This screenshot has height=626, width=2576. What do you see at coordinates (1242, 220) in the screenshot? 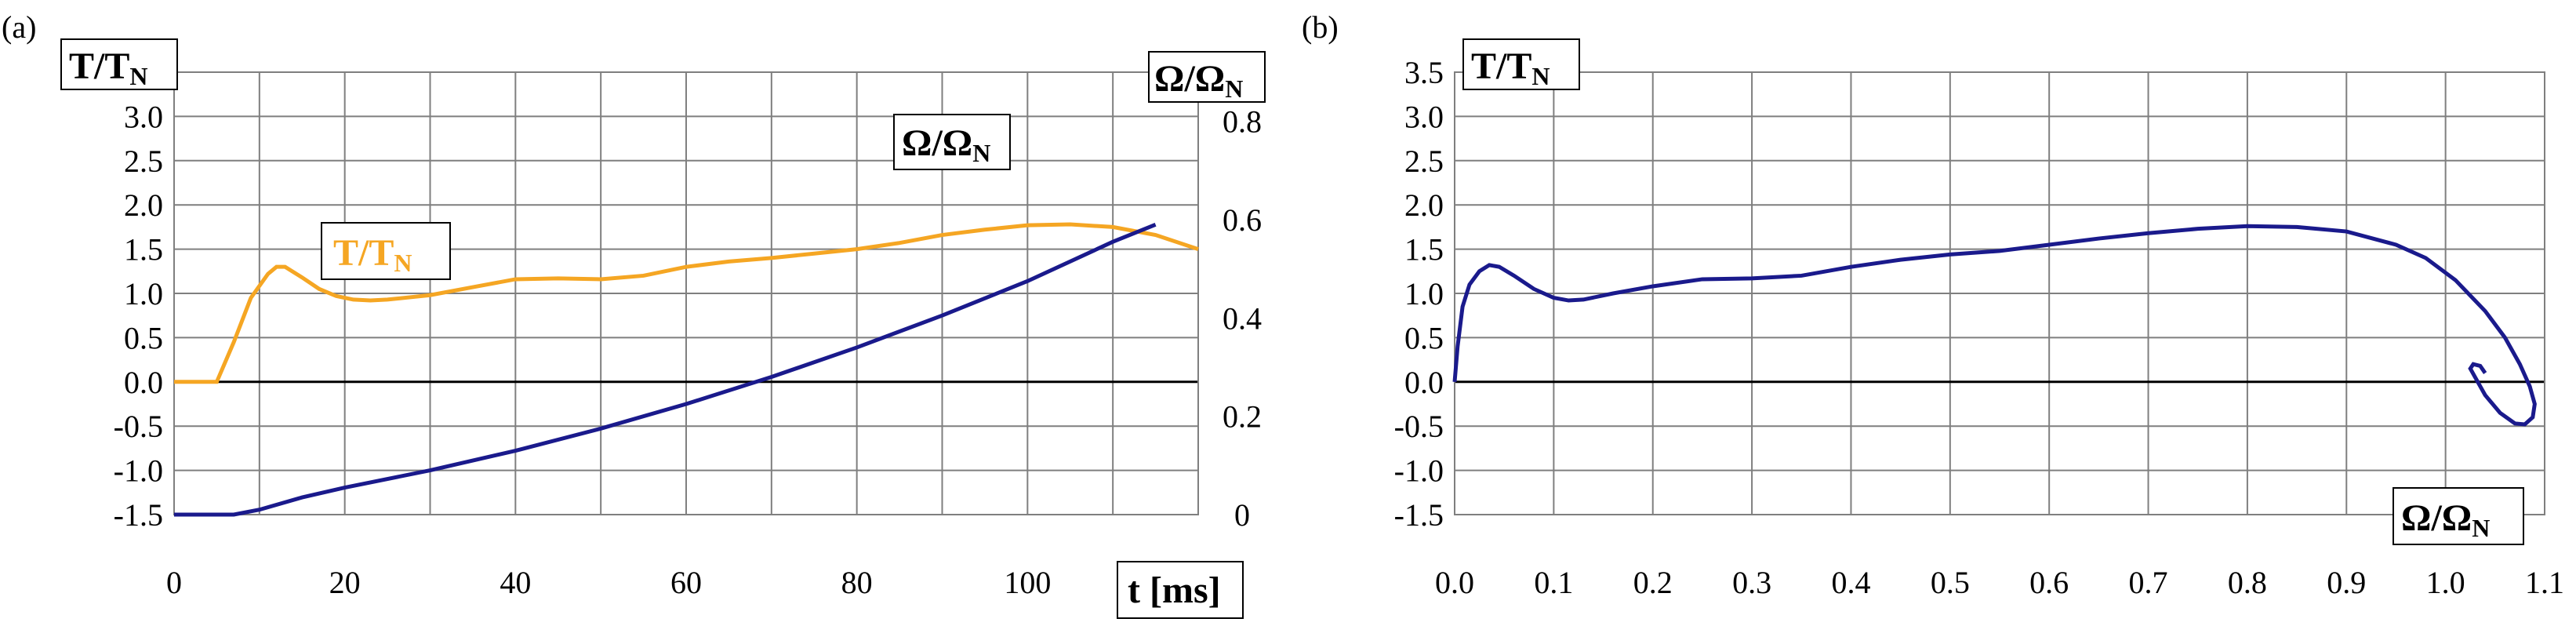
I see `y-right-tick-label: 0.6` at bounding box center [1242, 220].